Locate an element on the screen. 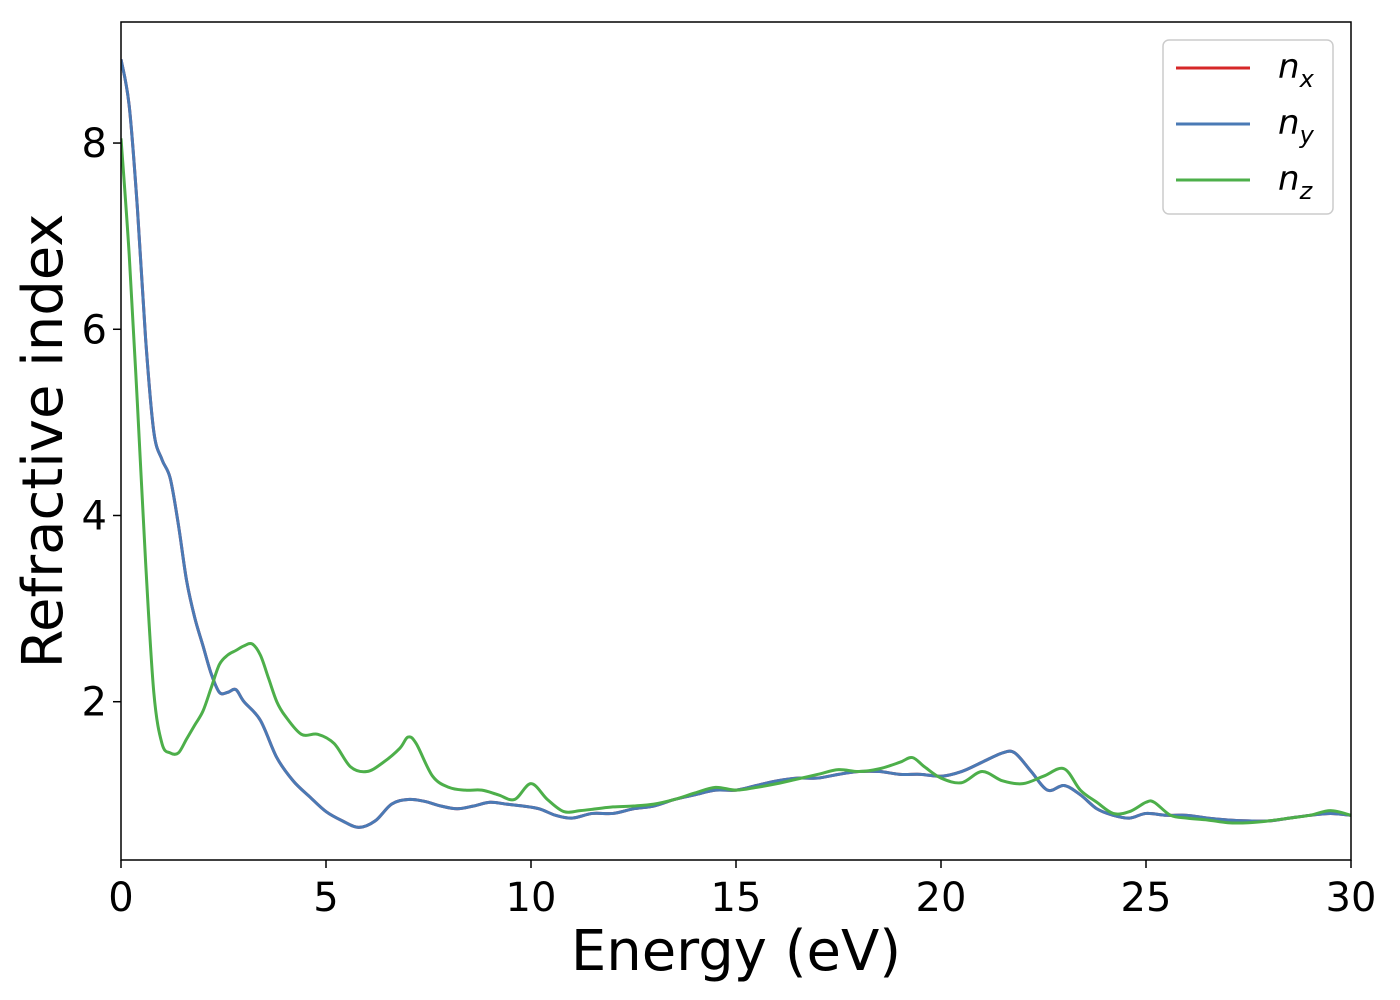 The image size is (1400, 1000). y-tick-label: 6 is located at coordinates (94, 330).